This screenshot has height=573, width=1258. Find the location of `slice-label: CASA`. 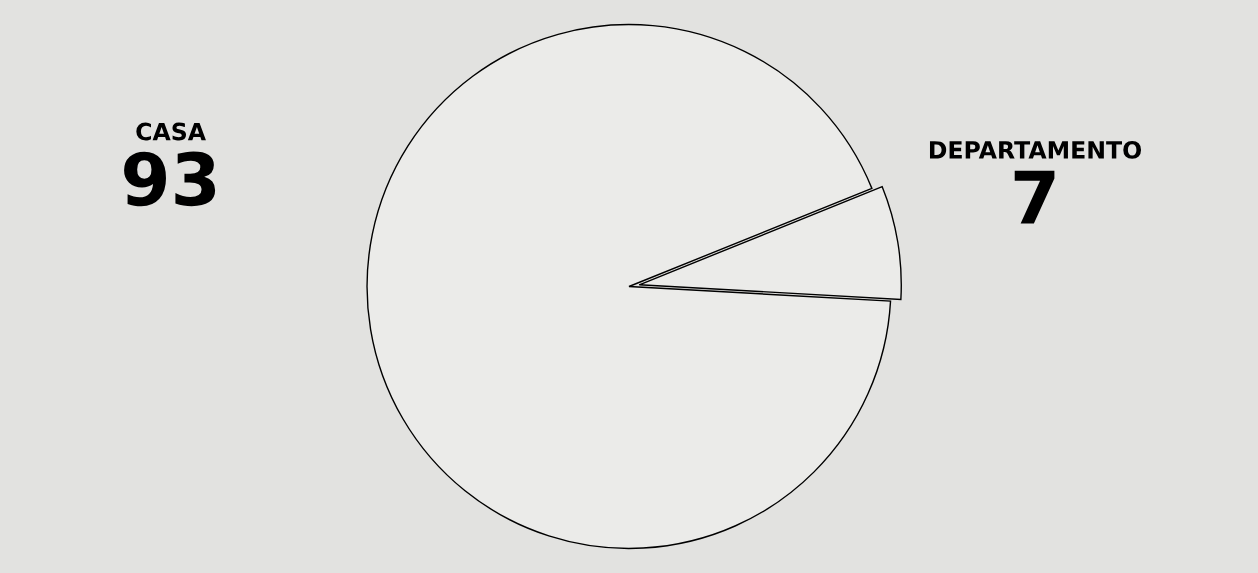

slice-label: CASA is located at coordinates (171, 131).